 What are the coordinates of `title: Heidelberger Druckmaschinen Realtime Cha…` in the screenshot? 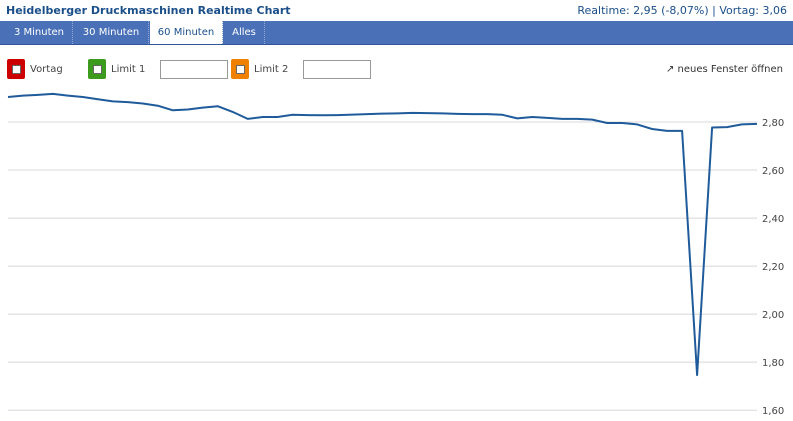 It's located at (148, 10).